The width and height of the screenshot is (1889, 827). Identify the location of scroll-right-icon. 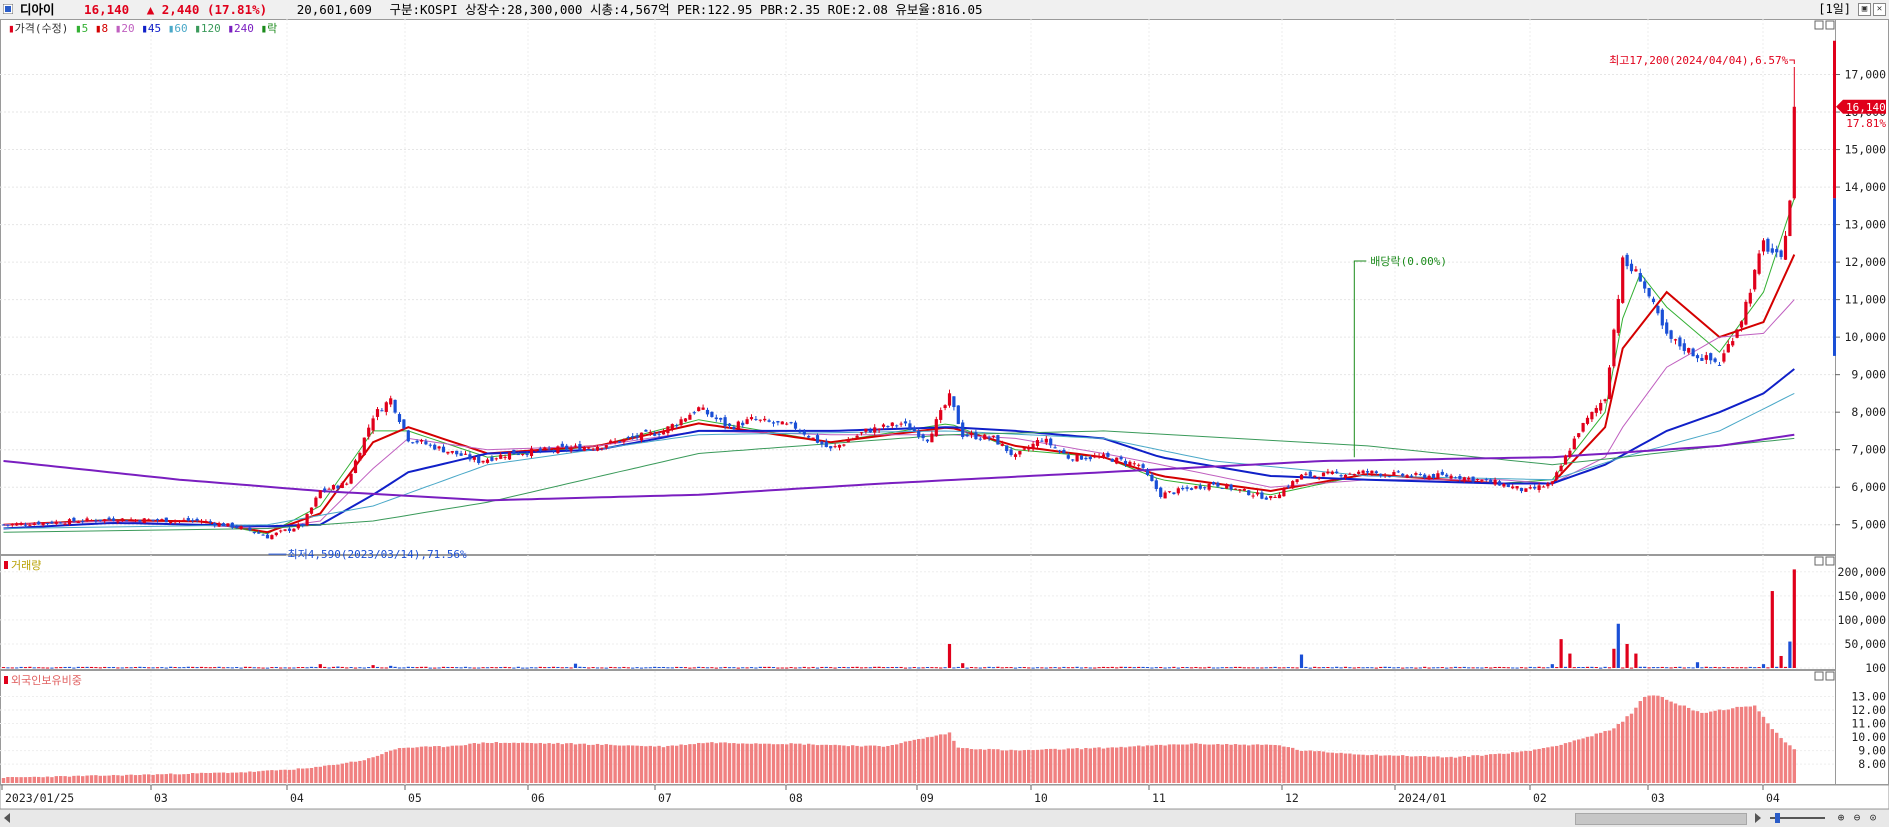
(1758, 818).